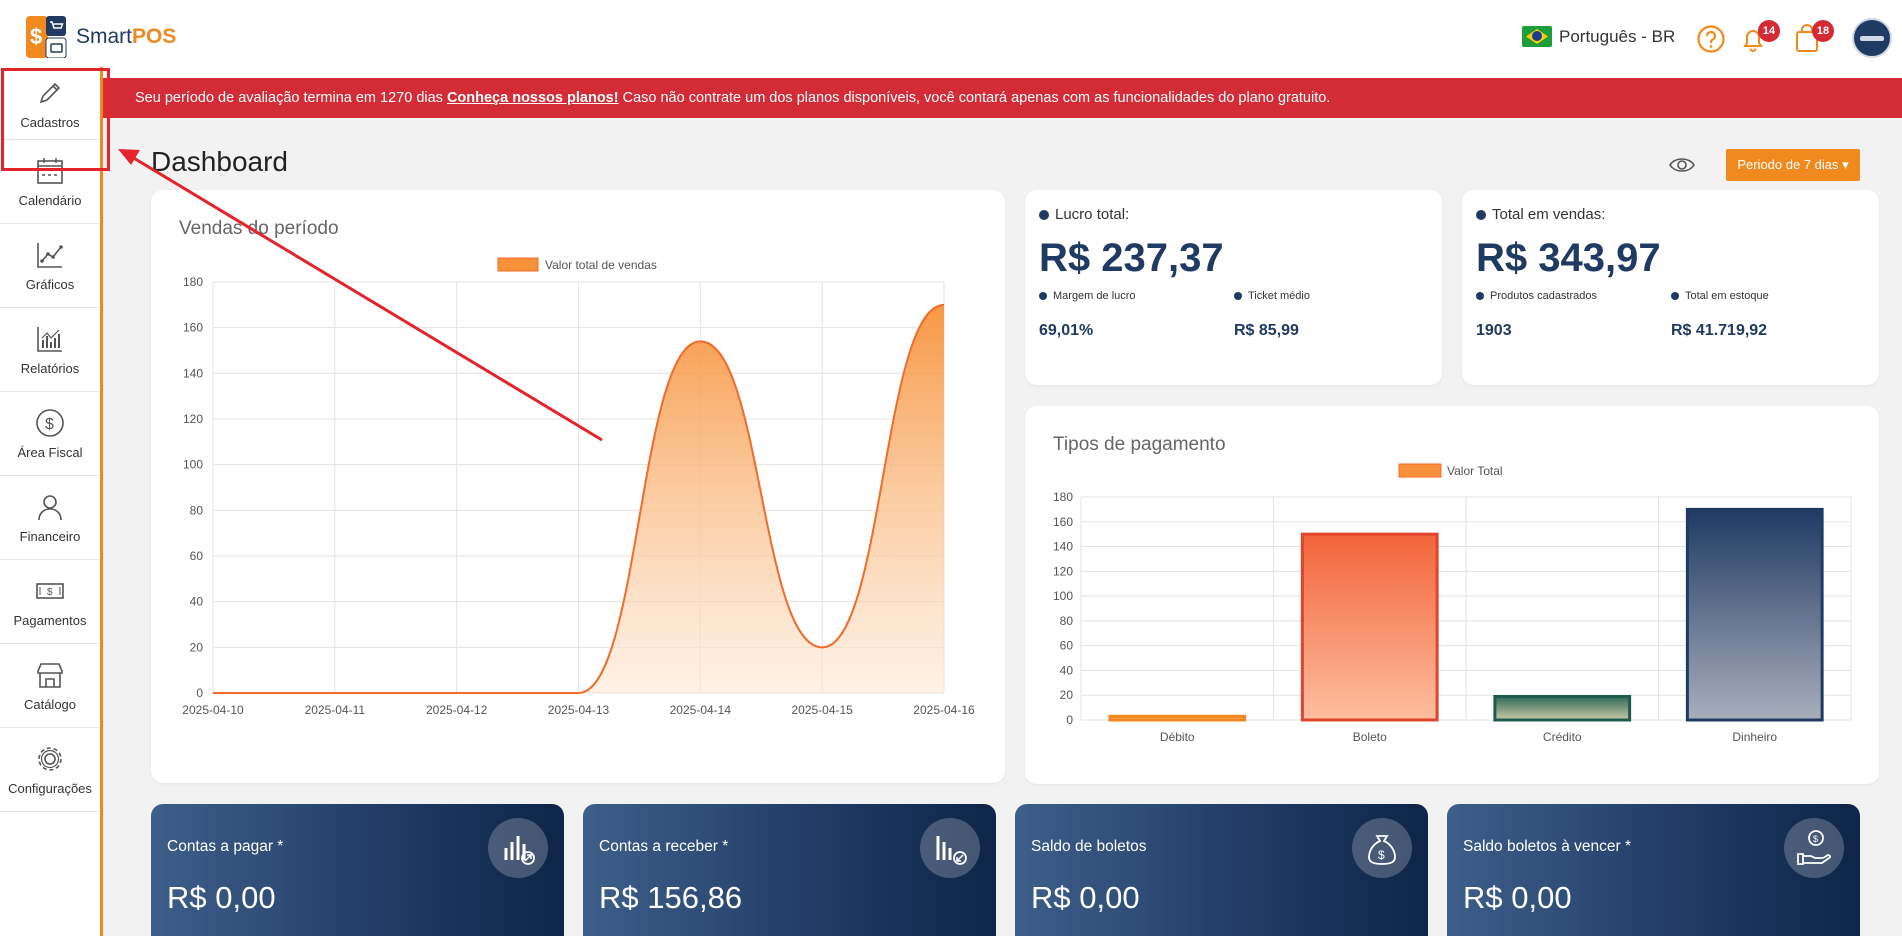  Describe the element at coordinates (1139, 444) in the screenshot. I see `payment-types-title: Tipos de pagamento` at that location.